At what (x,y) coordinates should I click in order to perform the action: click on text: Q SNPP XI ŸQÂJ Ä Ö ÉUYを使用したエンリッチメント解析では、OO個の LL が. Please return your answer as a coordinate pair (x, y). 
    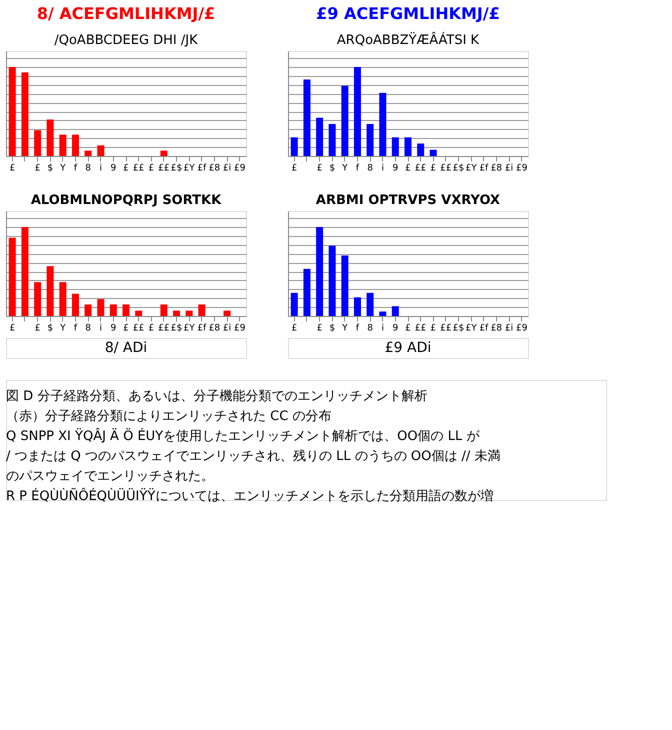
    Looking at the image, I should click on (243, 435).